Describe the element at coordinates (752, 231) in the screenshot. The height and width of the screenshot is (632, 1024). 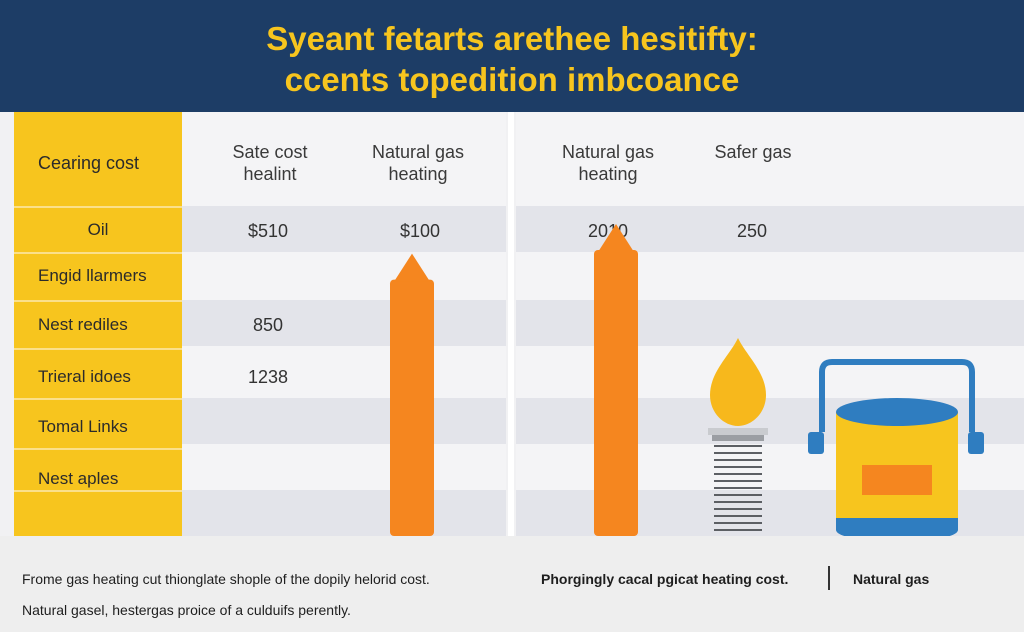
I see `table-cell: 250` at that location.